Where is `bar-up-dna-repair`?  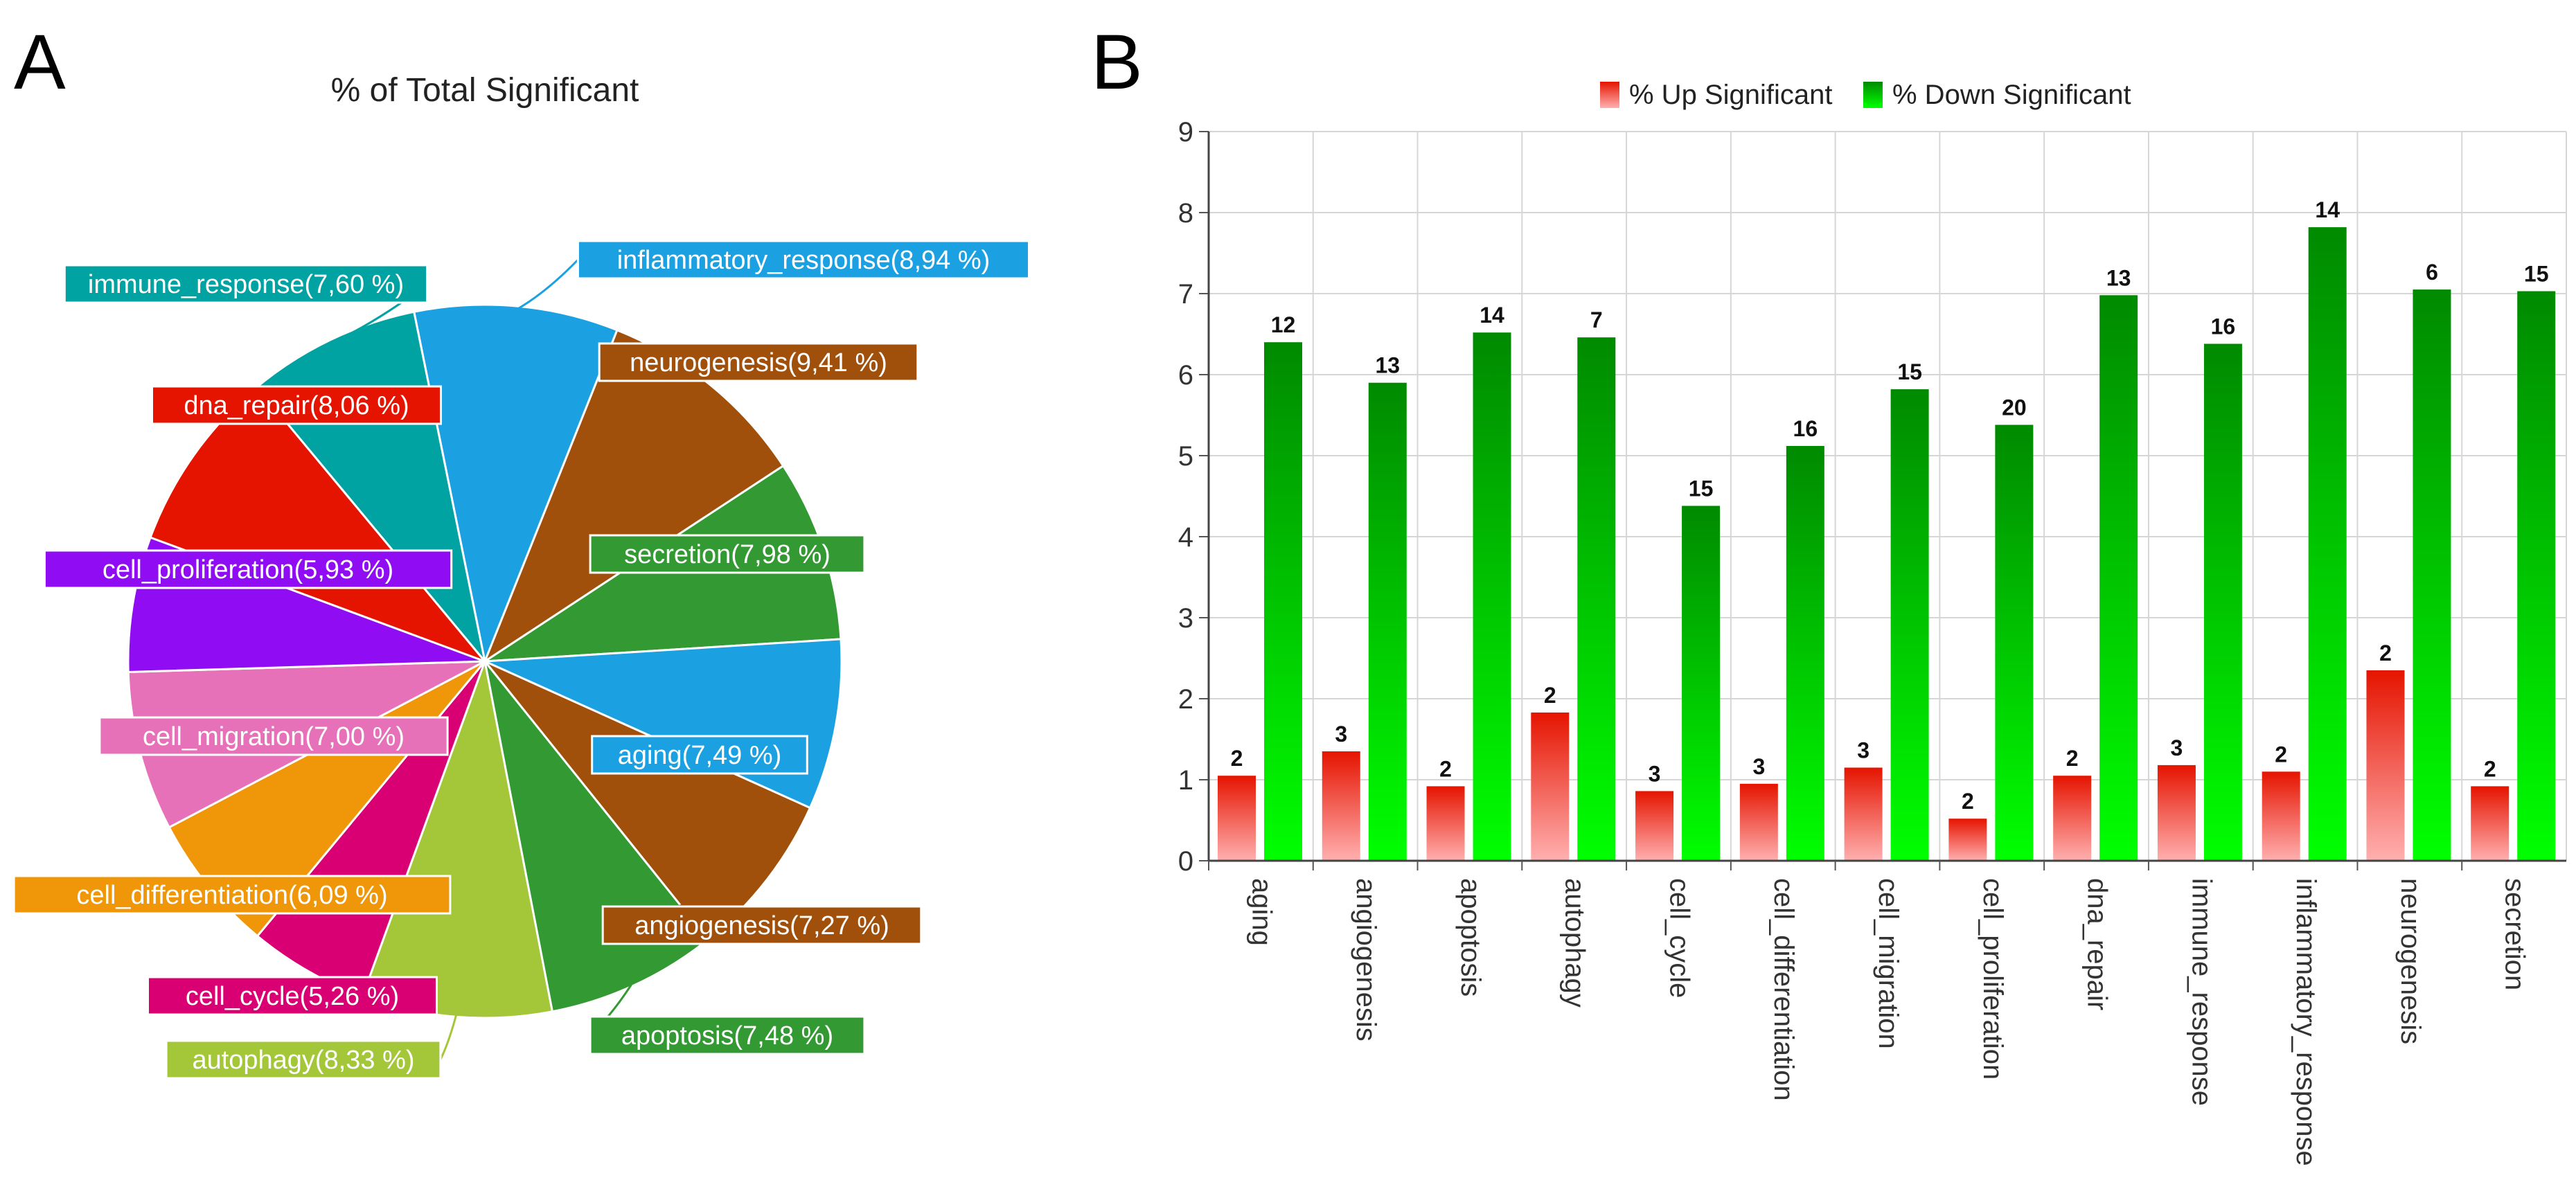
bar-up-dna-repair is located at coordinates (2072, 819).